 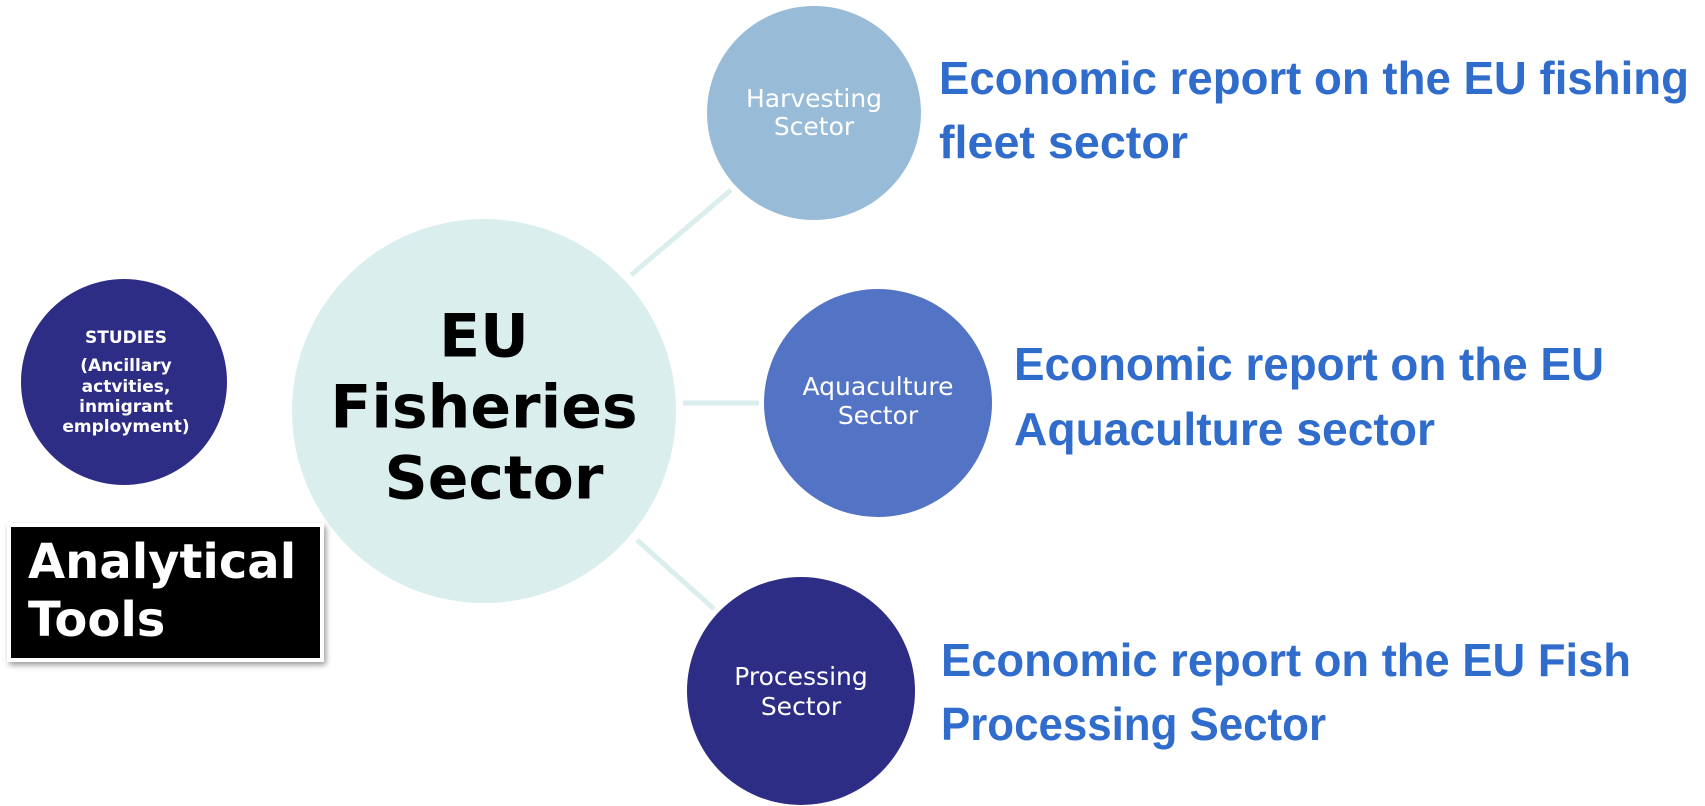 I want to click on center-circle, so click(x=484, y=411).